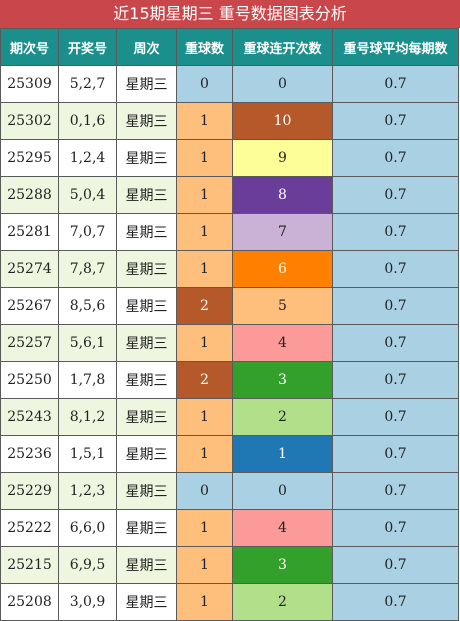 This screenshot has width=460, height=621. I want to click on draw-numbers-cell: 0,1,6, so click(87, 121).